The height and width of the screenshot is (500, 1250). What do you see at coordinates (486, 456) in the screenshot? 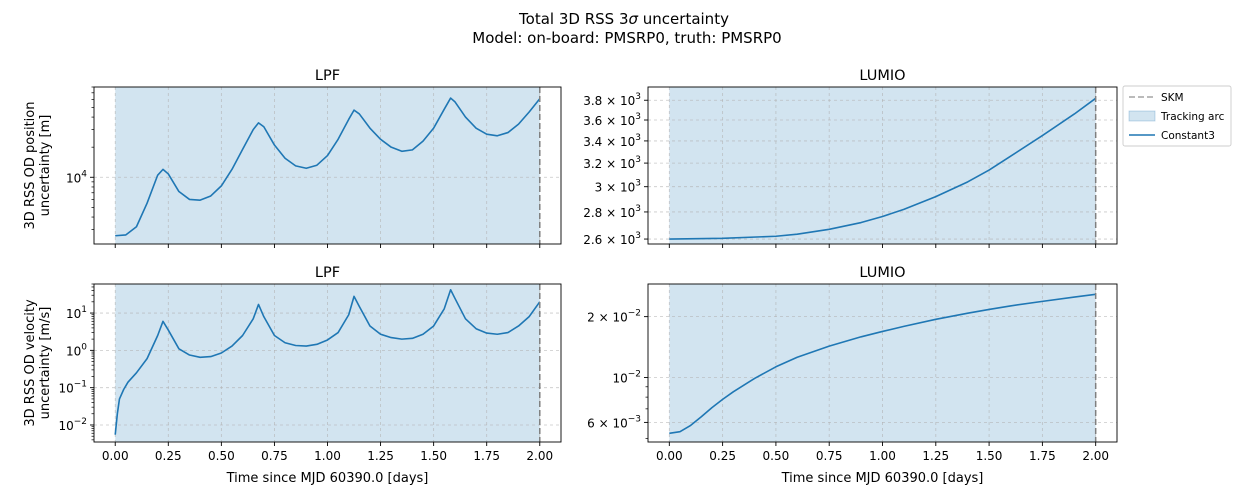
I see `xtick-label-7: 1.75` at bounding box center [486, 456].